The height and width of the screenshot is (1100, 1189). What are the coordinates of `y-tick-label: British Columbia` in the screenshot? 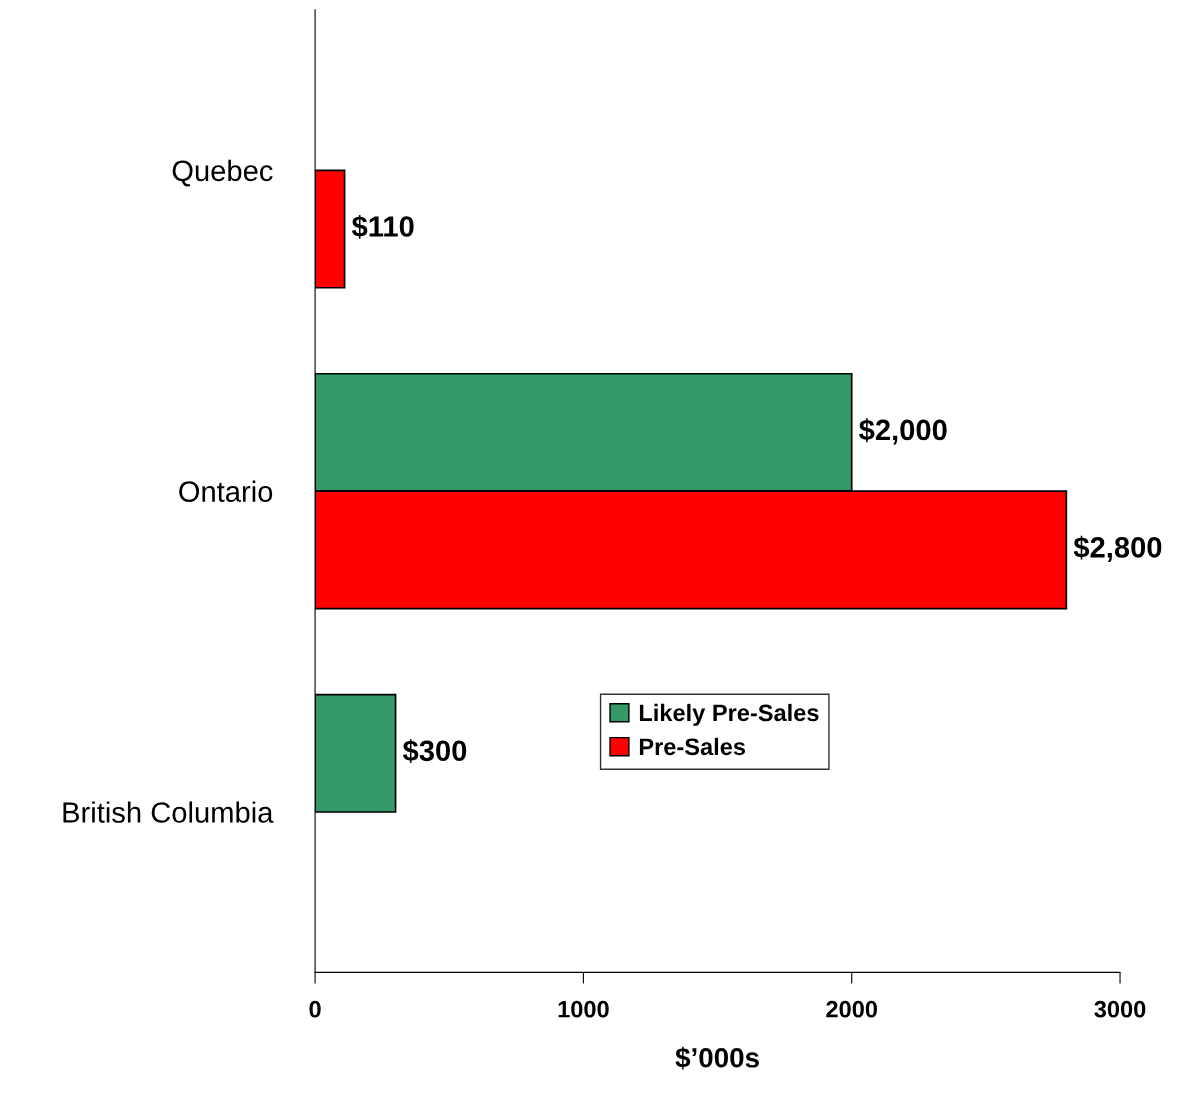 It's located at (168, 812).